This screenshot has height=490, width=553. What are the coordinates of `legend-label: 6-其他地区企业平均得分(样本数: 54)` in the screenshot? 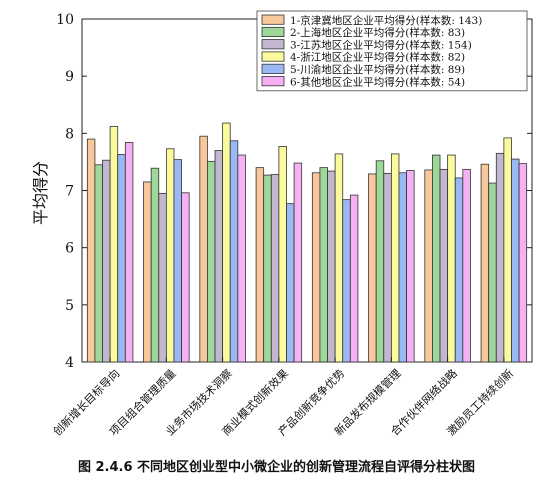 It's located at (377, 81).